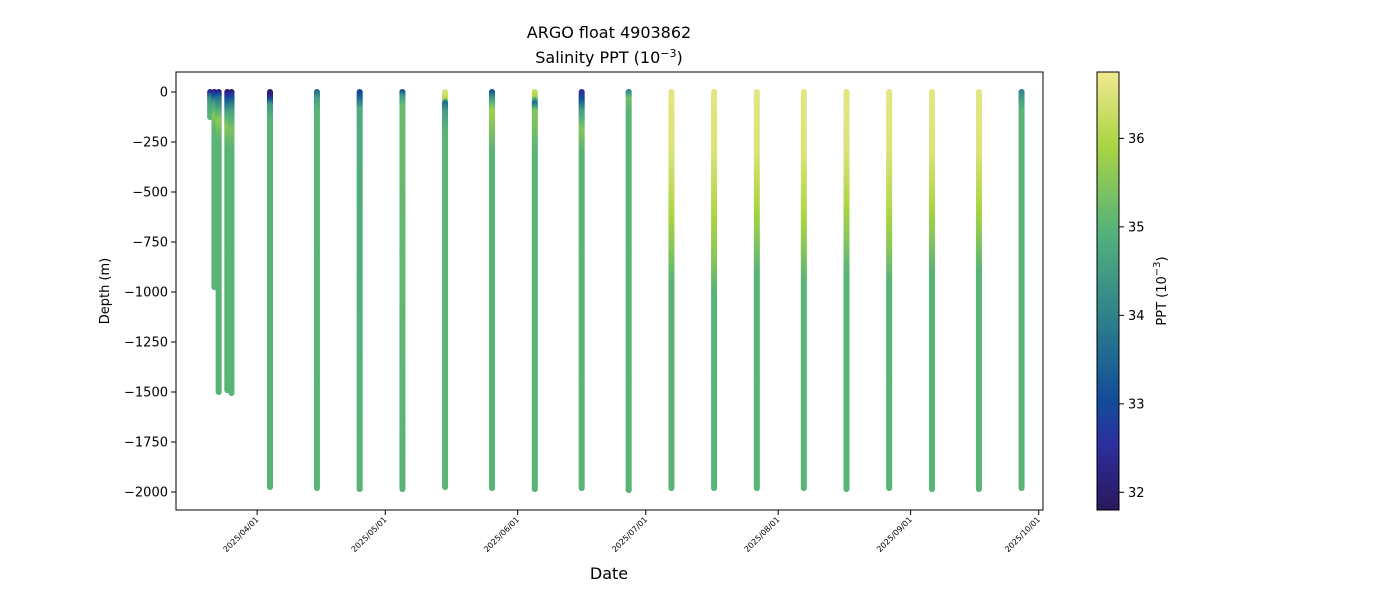 The image size is (1400, 600). I want to click on chart-subtitle: Salinity PPT (10−3), so click(609, 57).